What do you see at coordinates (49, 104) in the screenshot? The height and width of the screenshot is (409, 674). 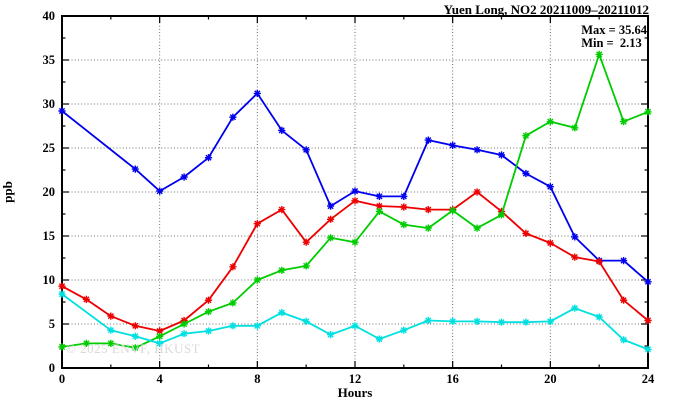 I see `y-tick-label: 30` at bounding box center [49, 104].